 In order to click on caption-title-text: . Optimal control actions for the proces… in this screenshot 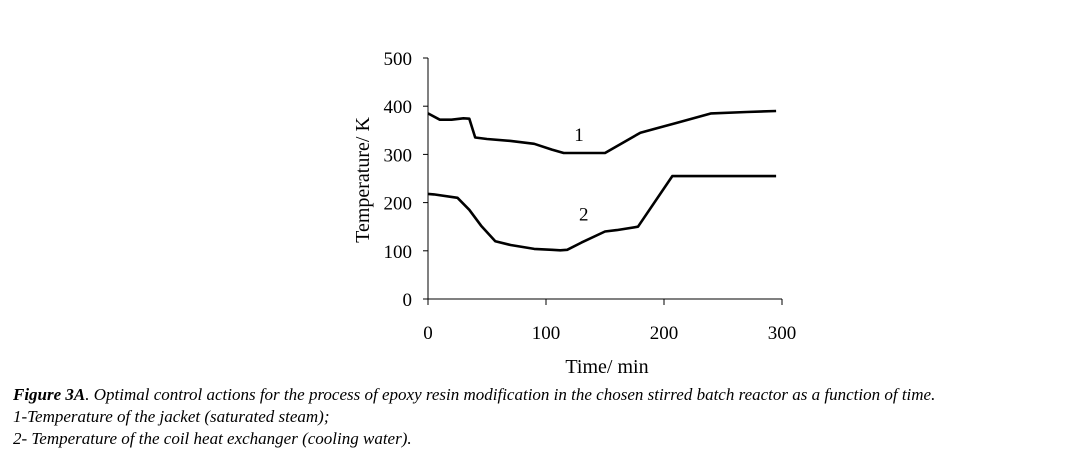, I will do `click(510, 394)`.